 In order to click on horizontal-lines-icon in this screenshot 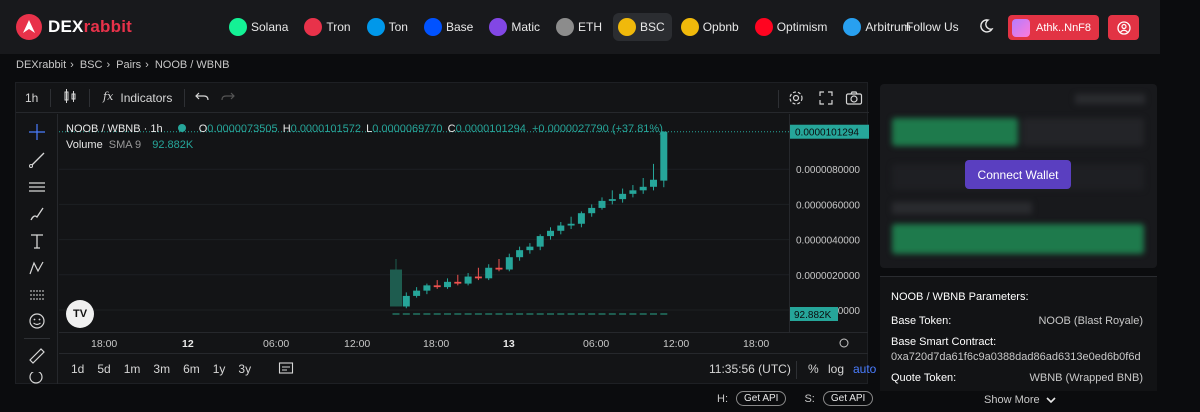, I will do `click(37, 187)`.